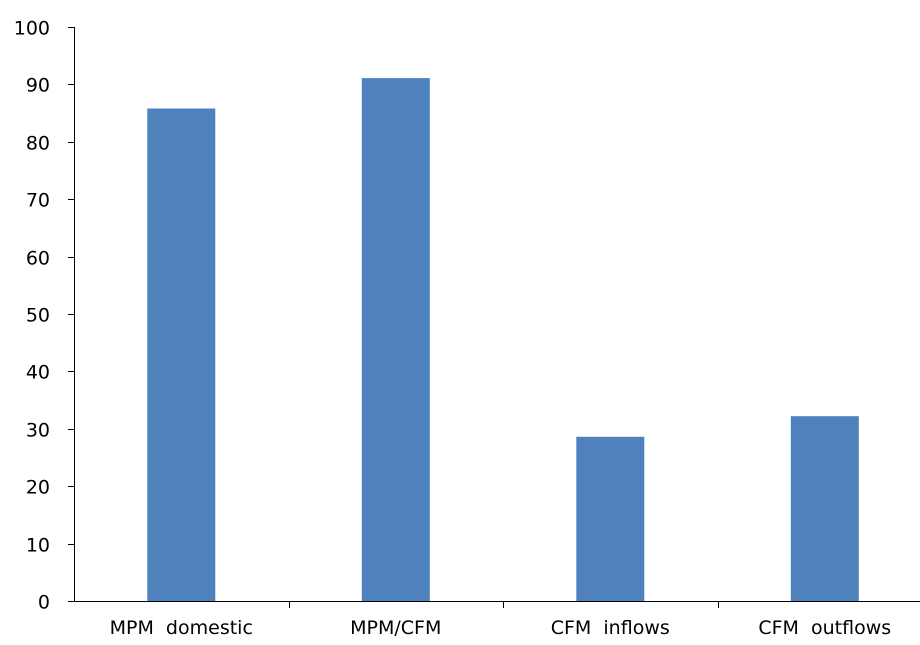 The image size is (920, 645). What do you see at coordinates (32, 29) in the screenshot?
I see `y-tick-label: 100` at bounding box center [32, 29].